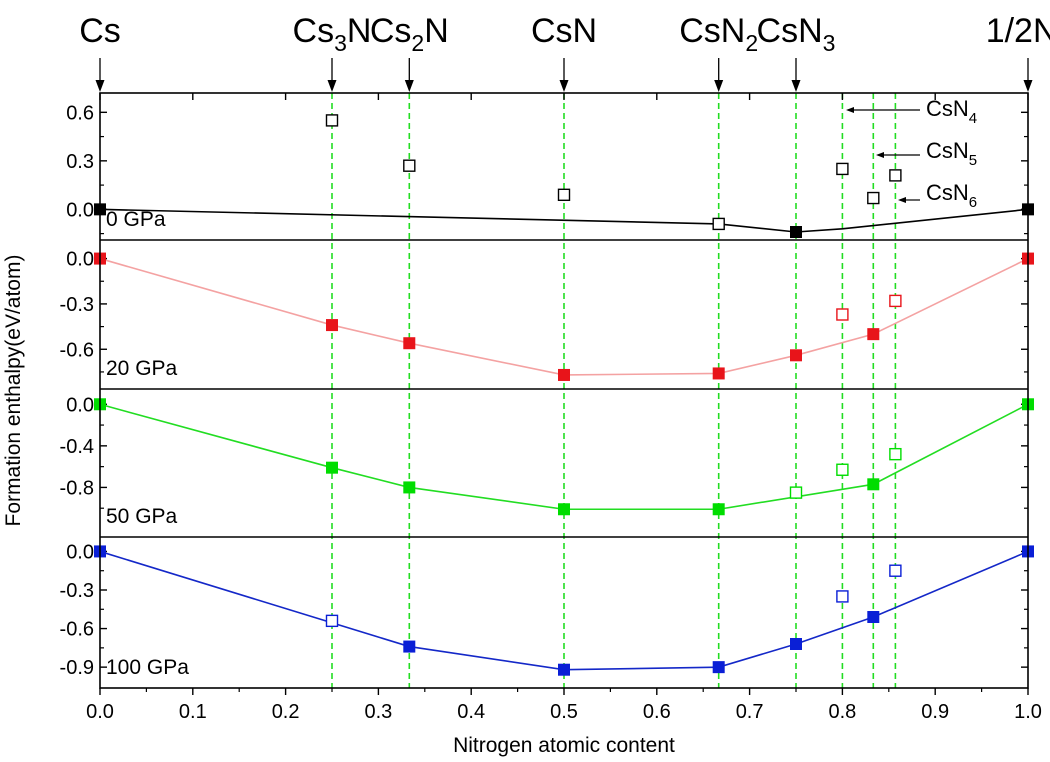 The width and height of the screenshot is (1050, 762). I want to click on x-tick-label: 0.1, so click(193, 712).